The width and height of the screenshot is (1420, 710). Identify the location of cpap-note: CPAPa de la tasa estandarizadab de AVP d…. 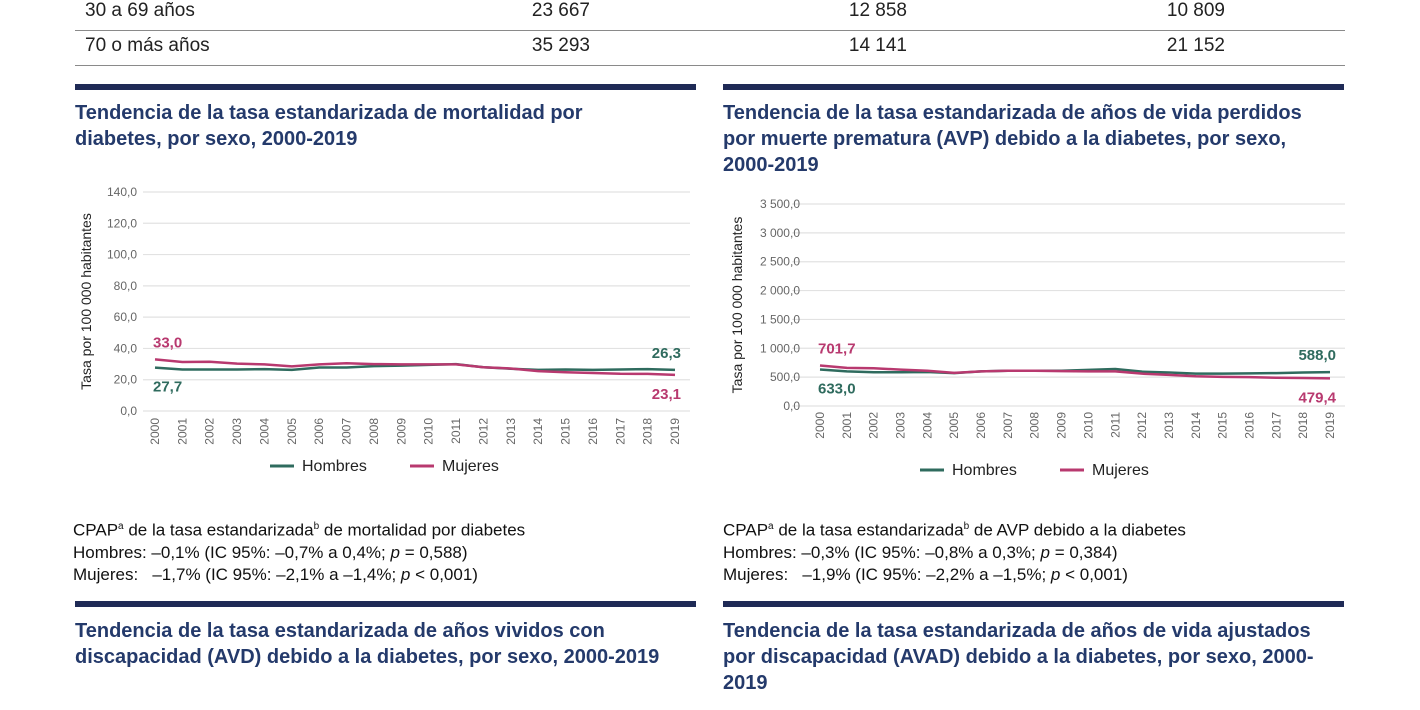
(954, 551).